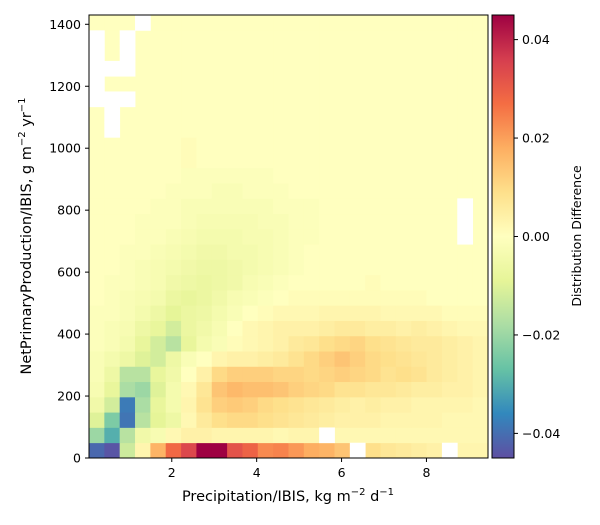 Image resolution: width=600 pixels, height=525 pixels. I want to click on colorbar-gradient, so click(503, 236).